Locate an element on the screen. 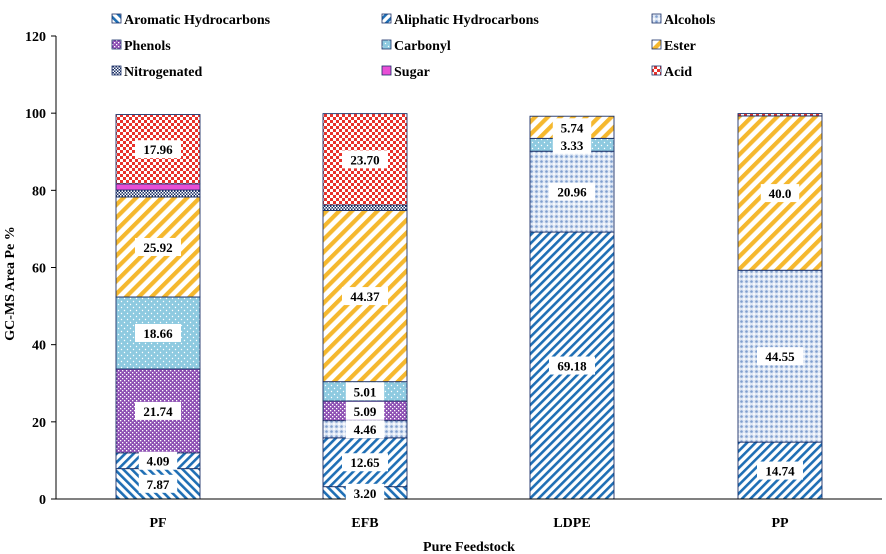  bar-segment-pf-sugar is located at coordinates (158, 187).